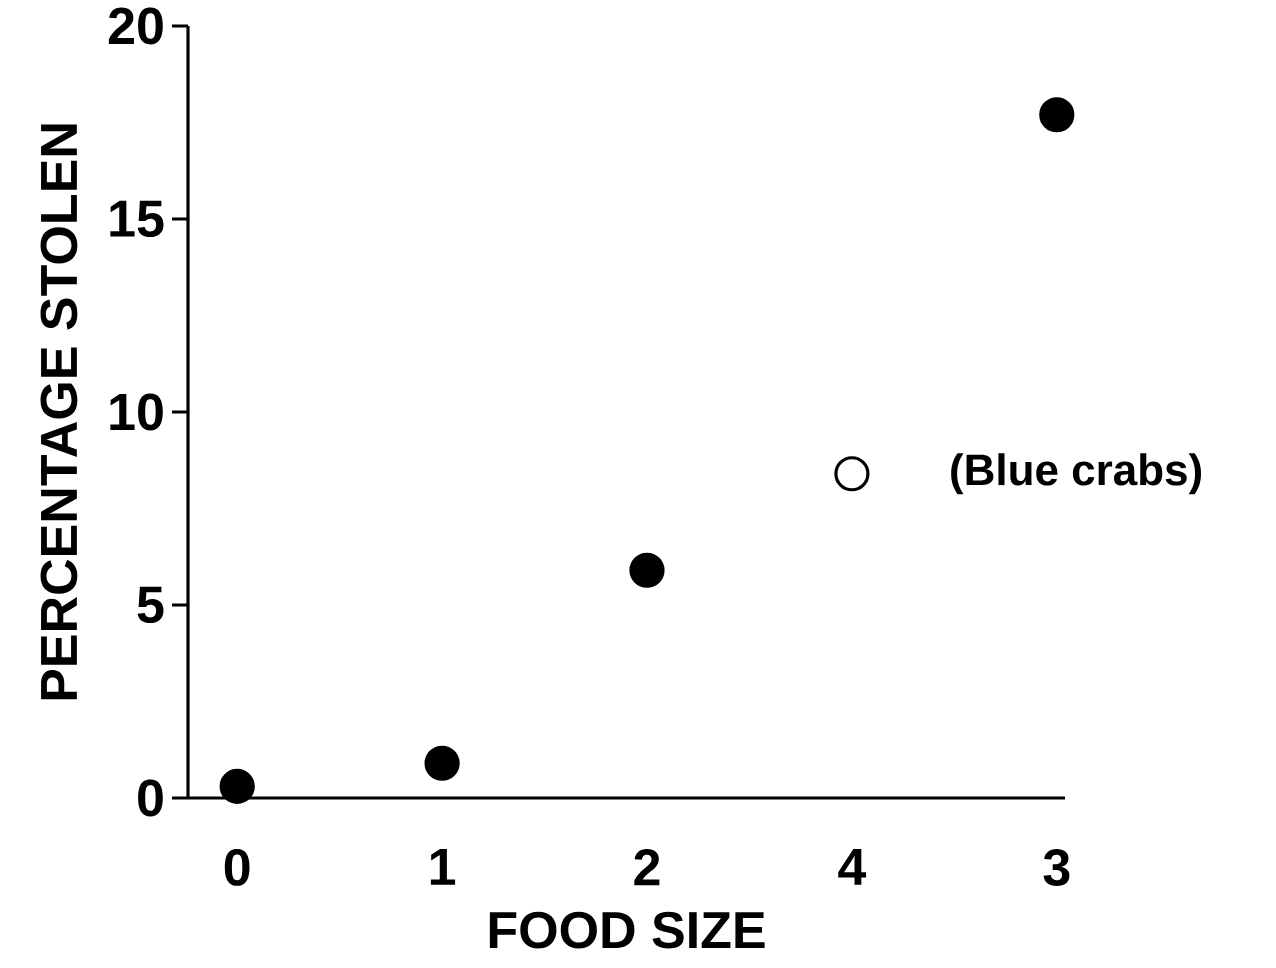 This screenshot has height=968, width=1276. Describe the element at coordinates (135, 26) in the screenshot. I see `y-tick-label: 20` at that location.